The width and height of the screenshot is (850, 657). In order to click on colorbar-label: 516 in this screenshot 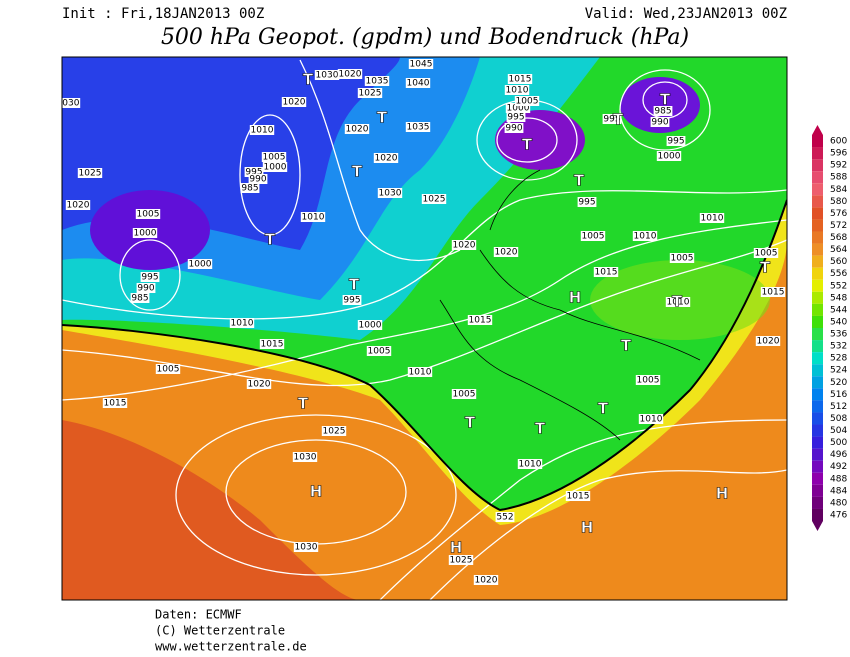, I will do `click(838, 395)`.